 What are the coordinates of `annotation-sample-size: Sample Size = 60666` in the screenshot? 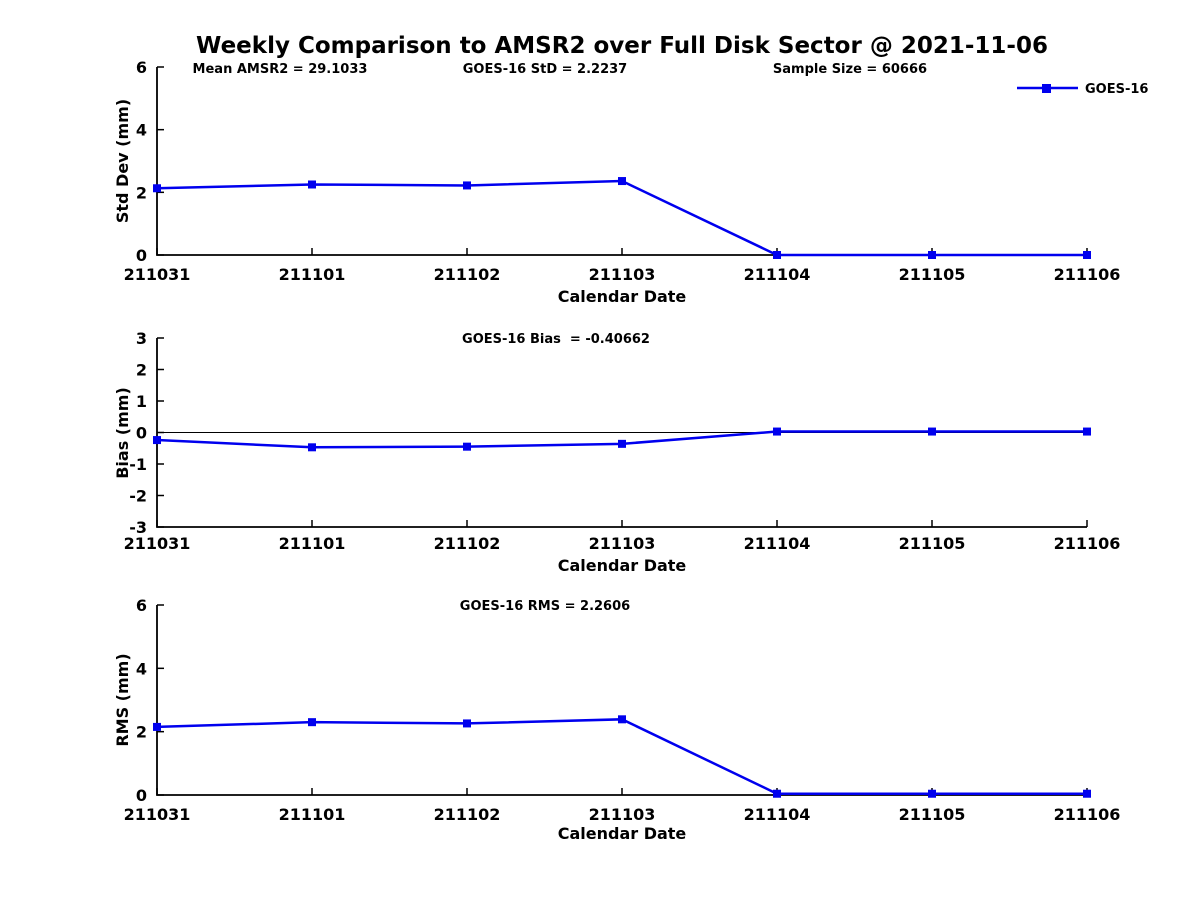 It's located at (850, 69).